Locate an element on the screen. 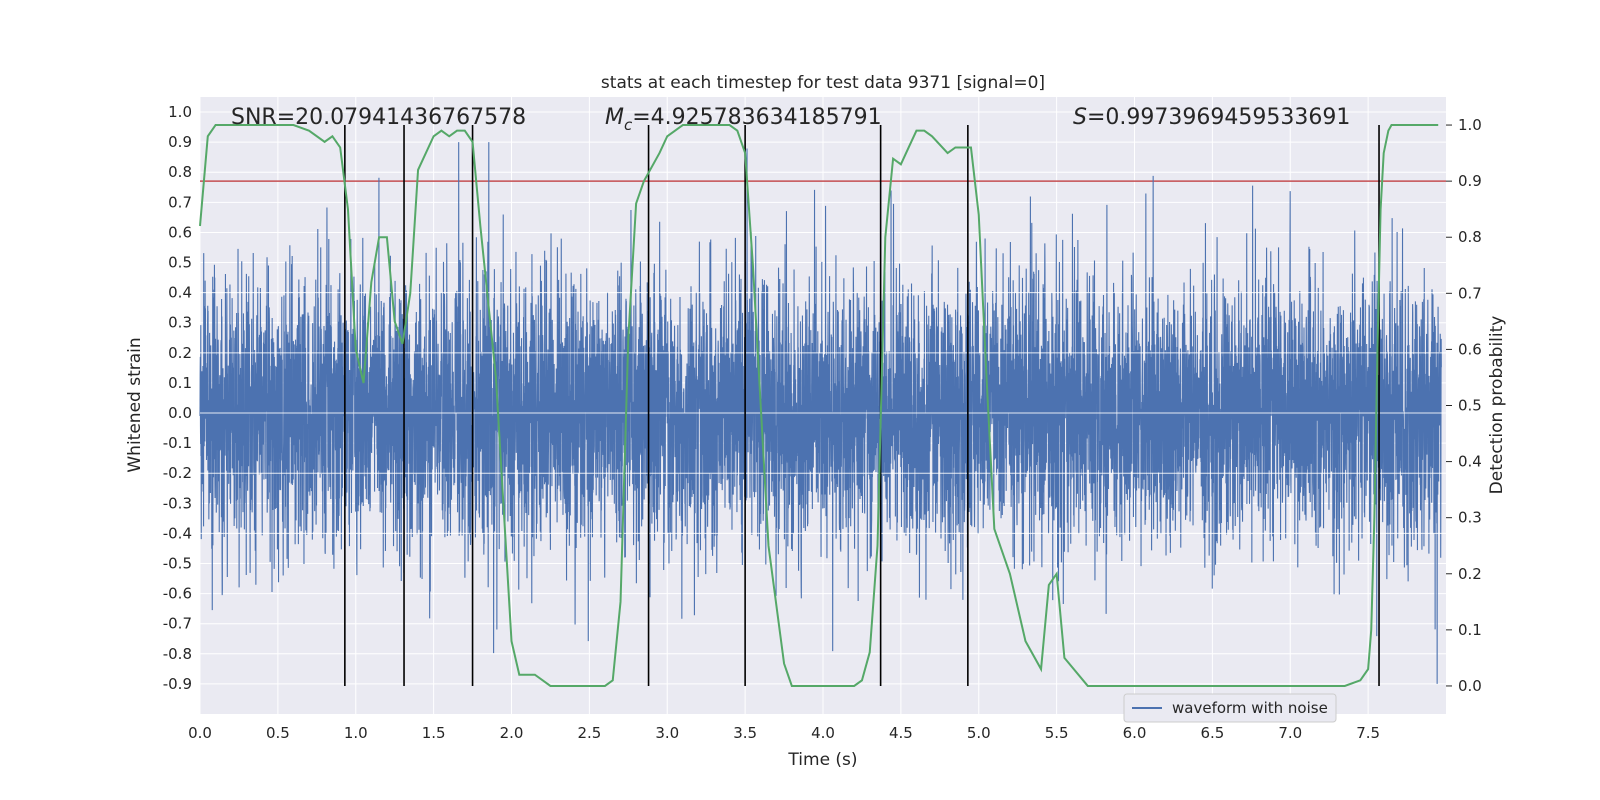  snr-annotation: SNR=20.07941436767578 is located at coordinates (378, 117).